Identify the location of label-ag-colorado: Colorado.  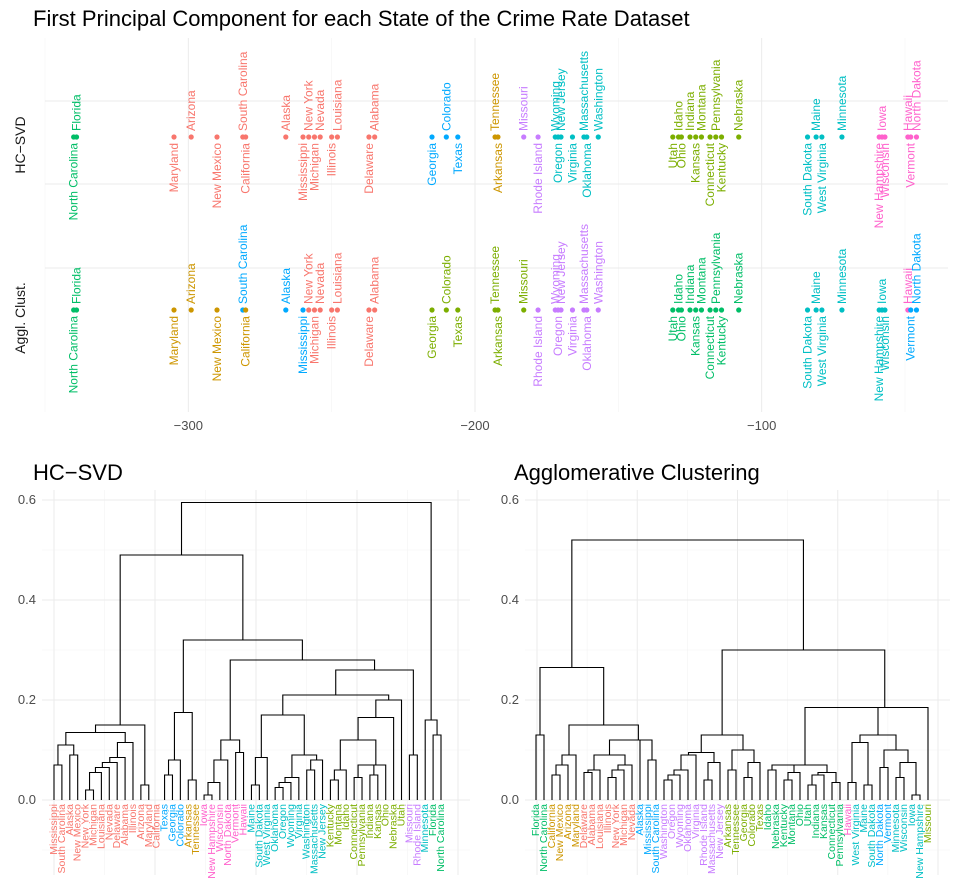
(446, 279).